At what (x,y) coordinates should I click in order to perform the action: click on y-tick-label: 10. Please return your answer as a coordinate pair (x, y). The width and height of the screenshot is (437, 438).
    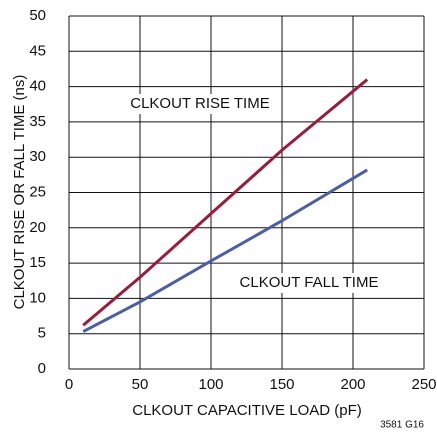
    Looking at the image, I should click on (37, 297).